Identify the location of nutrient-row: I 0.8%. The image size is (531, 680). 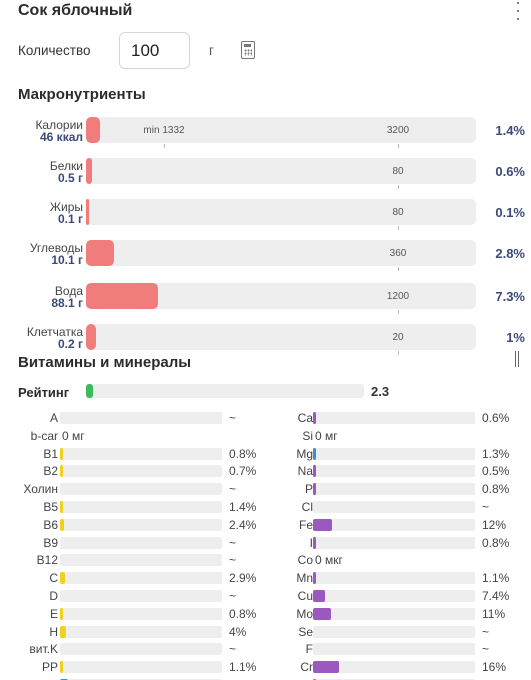
(265, 543).